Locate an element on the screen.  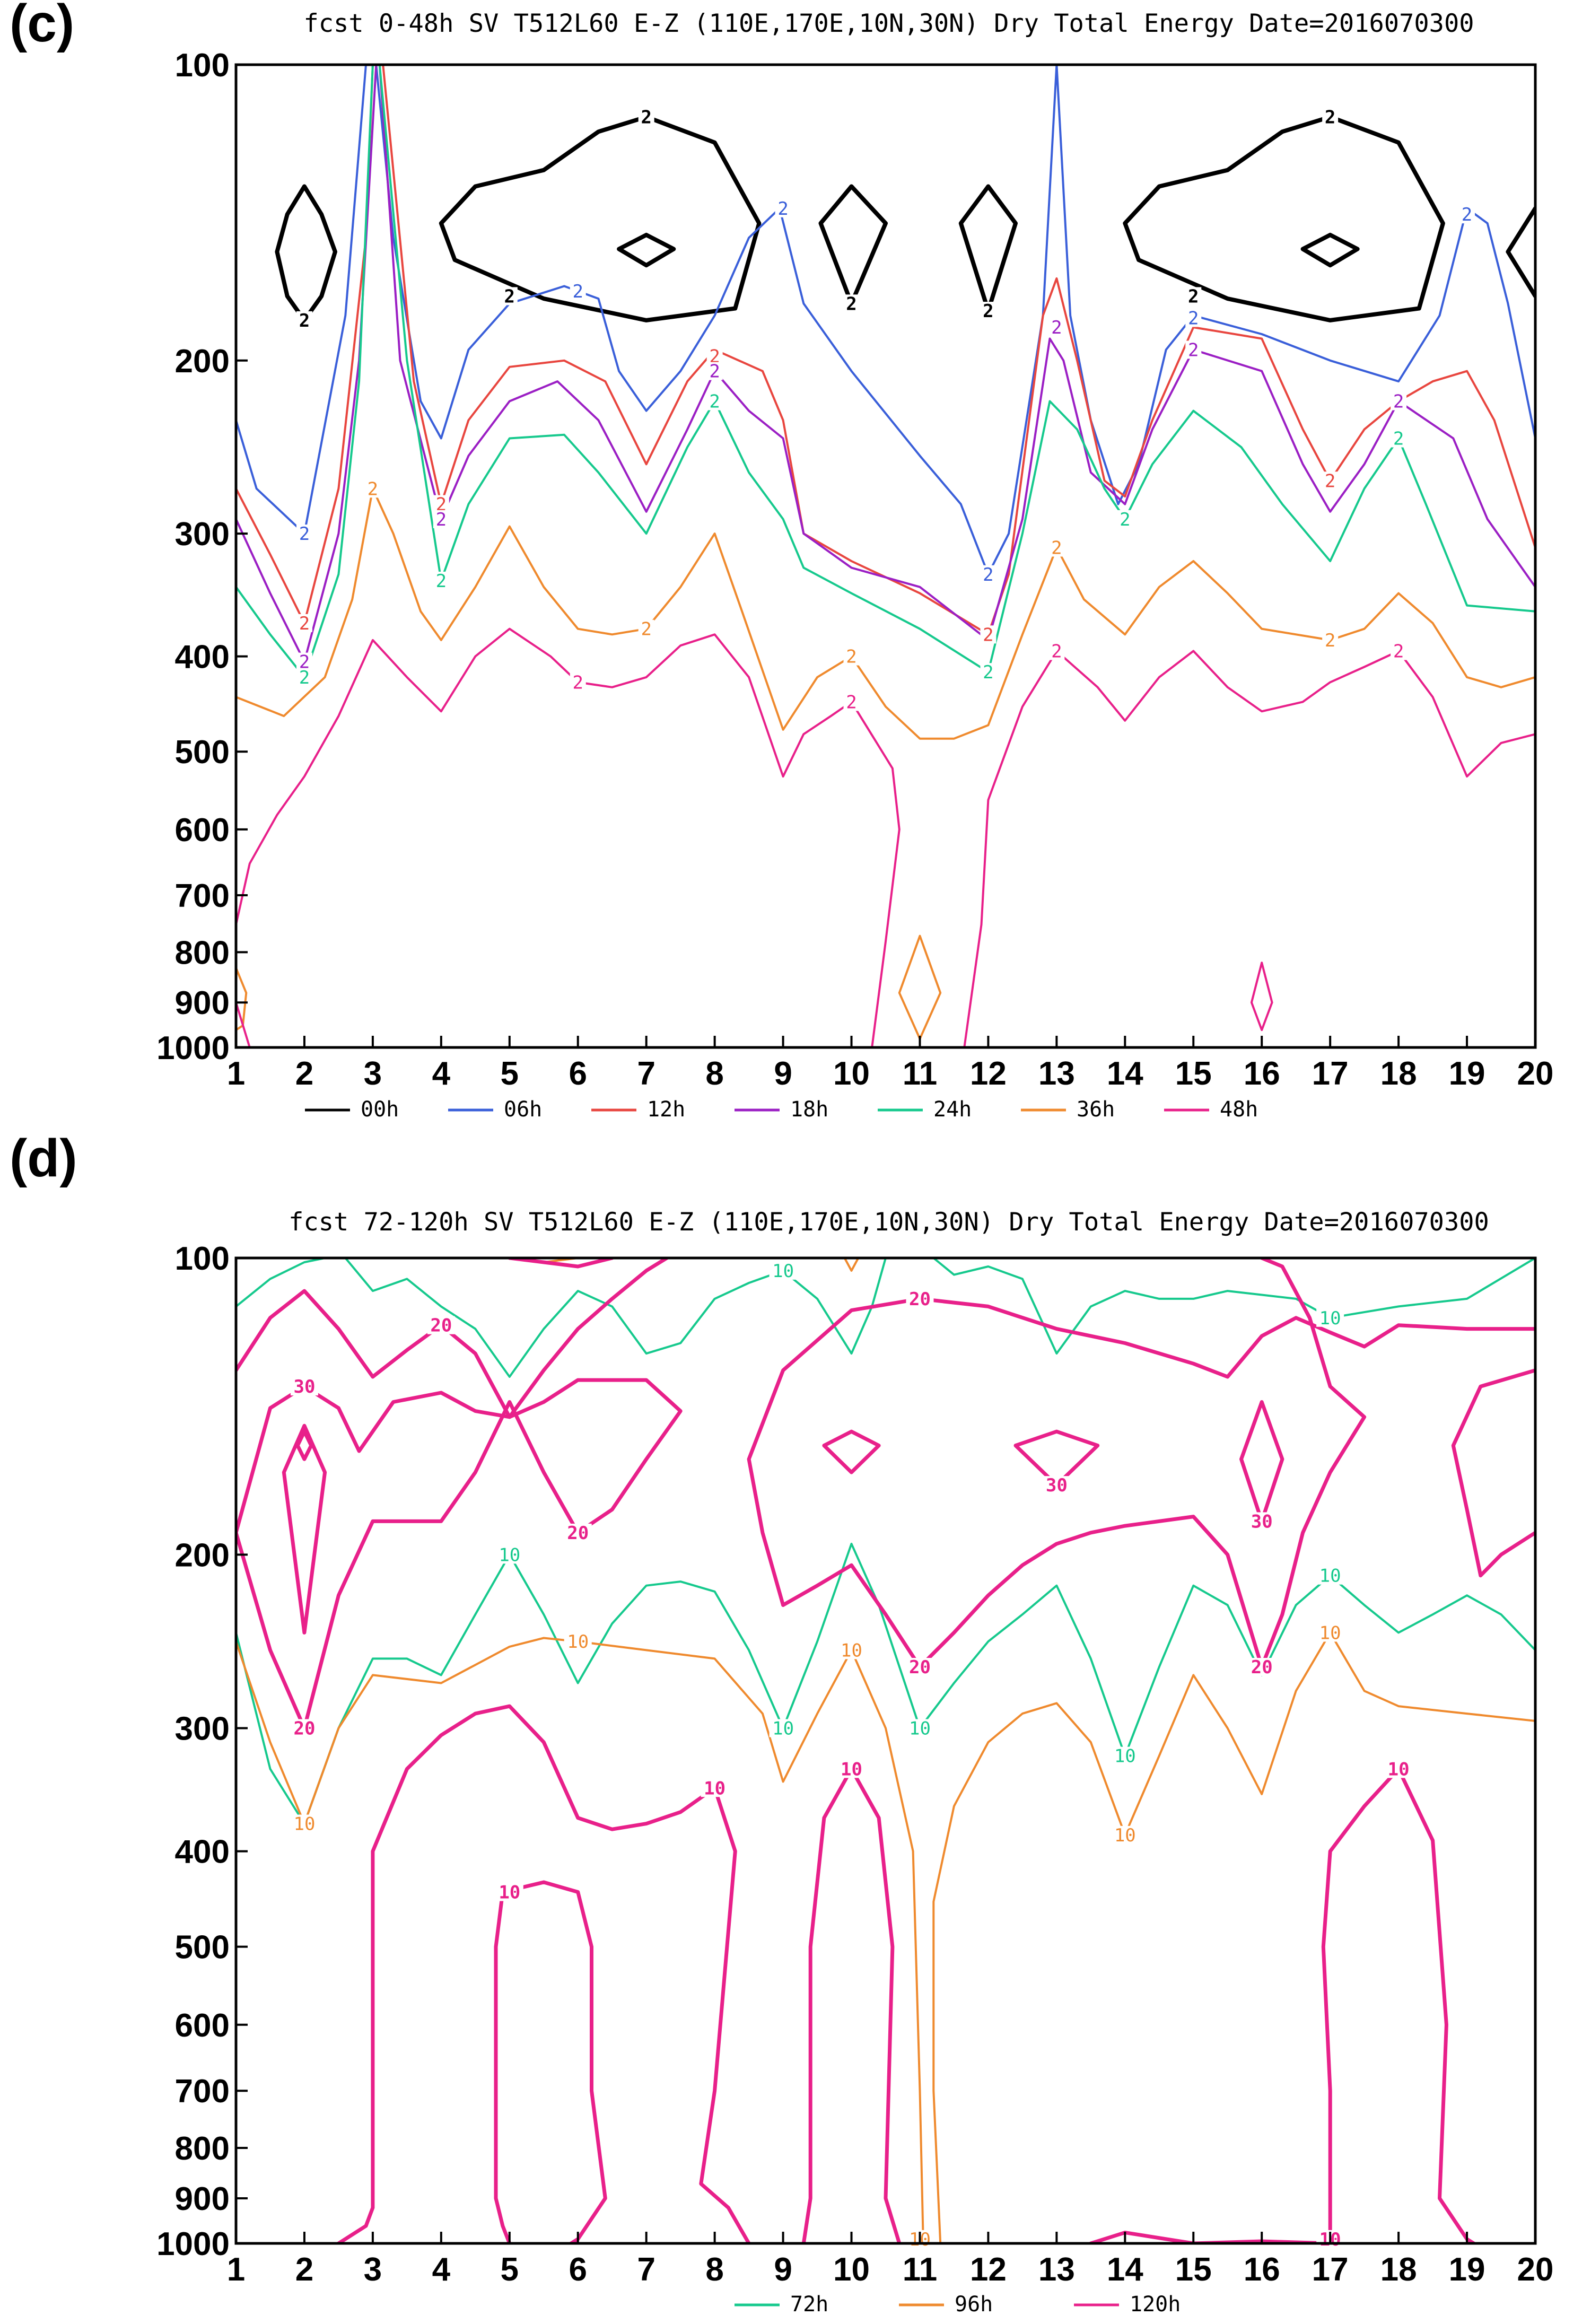
x-tick-label: 3 is located at coordinates (373, 2269).